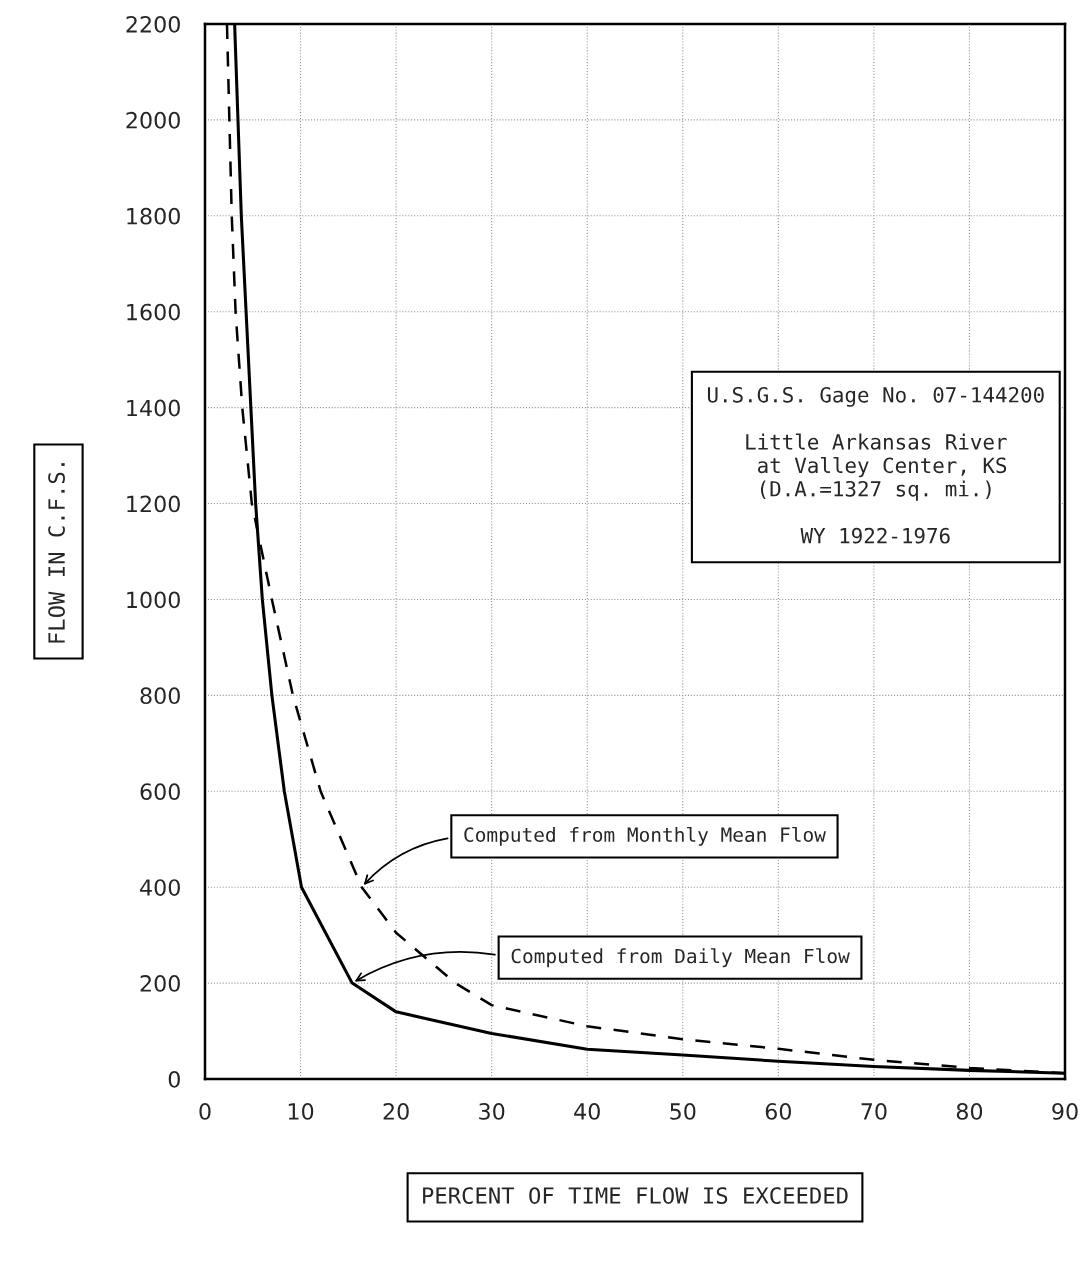 This screenshot has height=1279, width=1088. What do you see at coordinates (680, 958) in the screenshot?
I see `text: Computed from Daily Mean Flow` at bounding box center [680, 958].